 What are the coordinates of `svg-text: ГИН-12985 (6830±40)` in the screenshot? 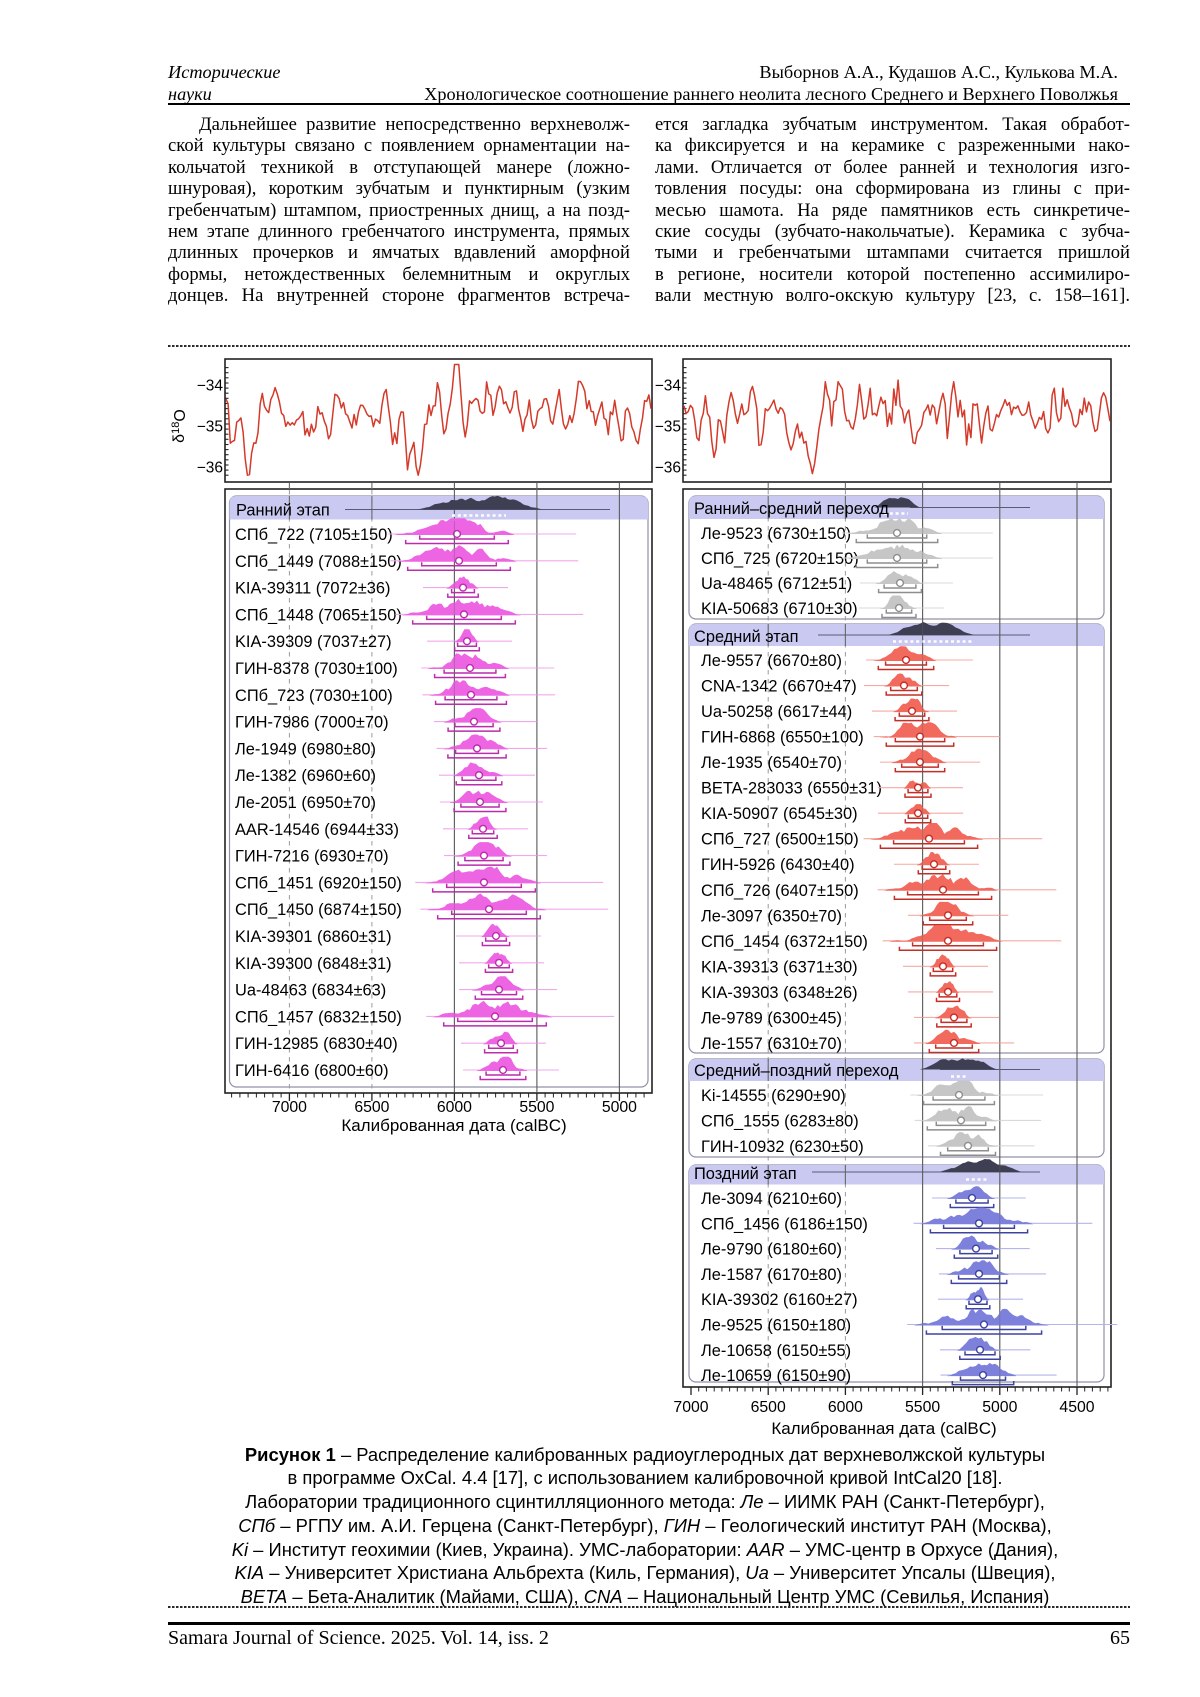 It's located at (316, 1044).